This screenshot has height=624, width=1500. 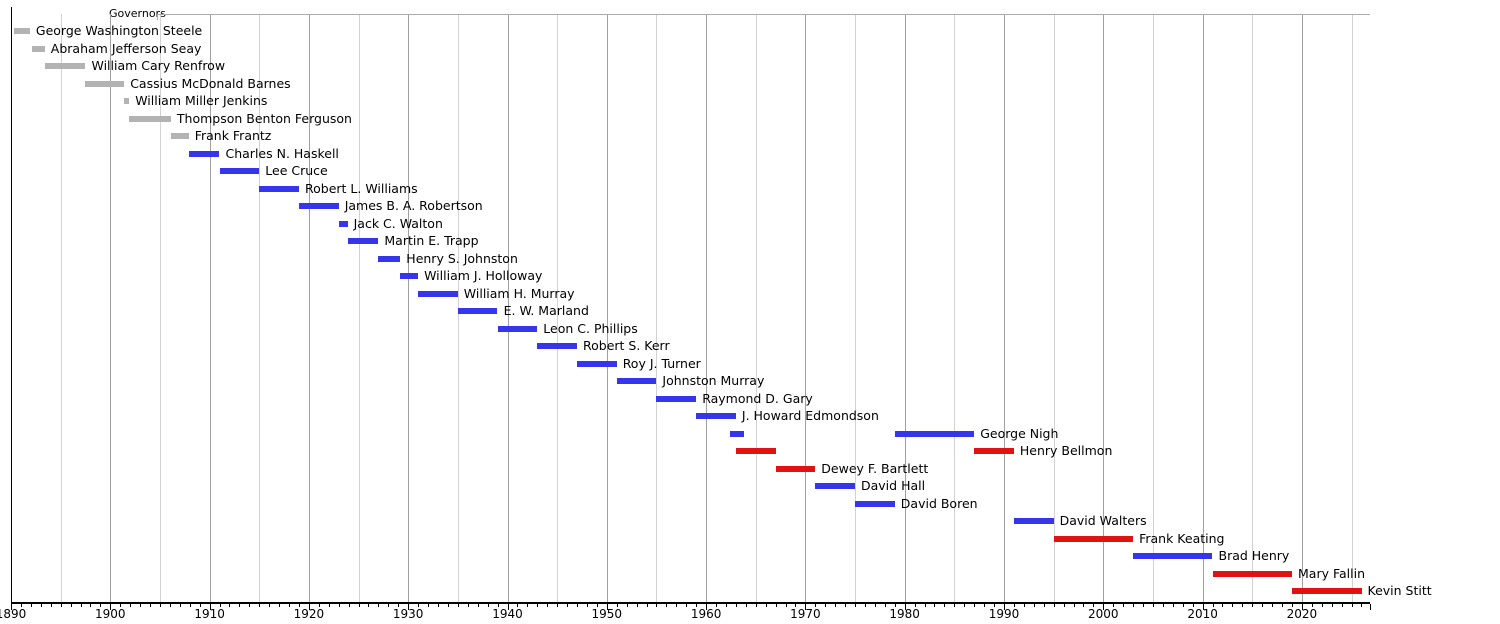 What do you see at coordinates (200, 605) in the screenshot?
I see `x-axis-tick-1909` at bounding box center [200, 605].